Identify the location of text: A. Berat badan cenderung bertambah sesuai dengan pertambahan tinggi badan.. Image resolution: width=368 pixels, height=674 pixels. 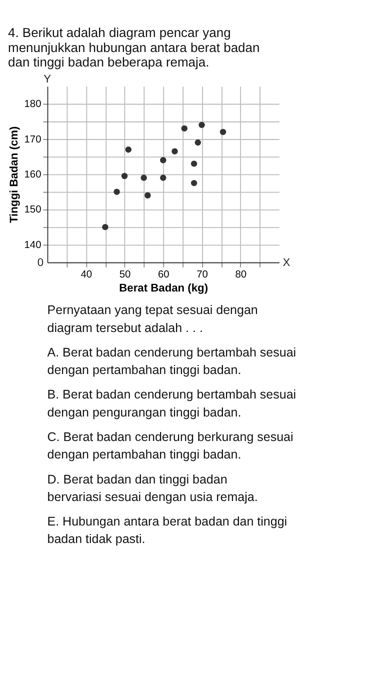
(171, 361).